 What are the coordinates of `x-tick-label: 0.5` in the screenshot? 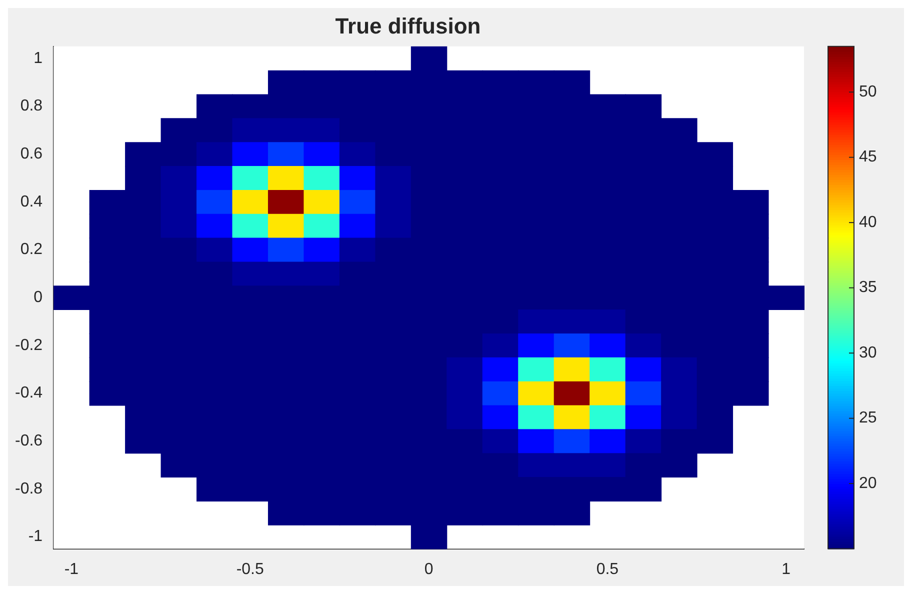 It's located at (607, 569).